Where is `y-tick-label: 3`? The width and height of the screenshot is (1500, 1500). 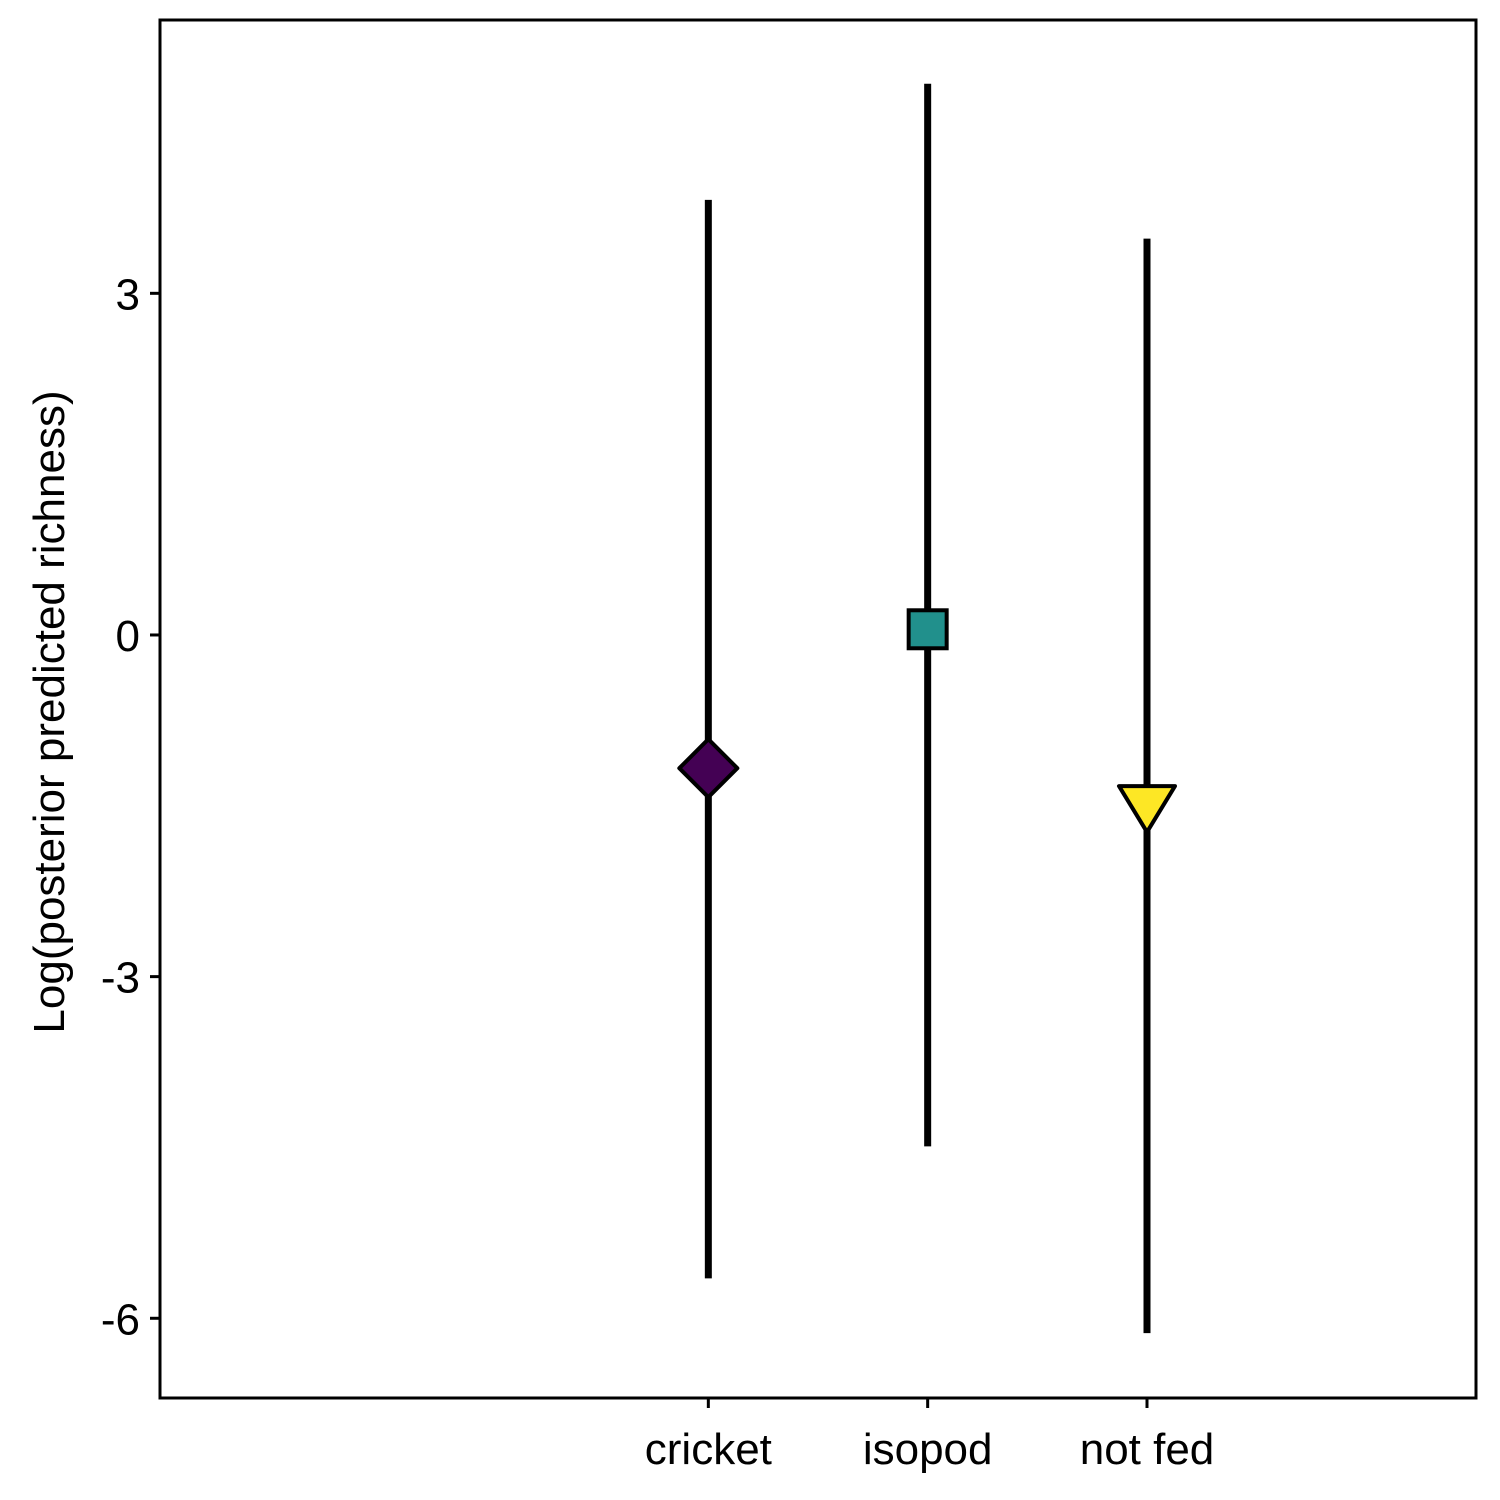 y-tick-label: 3 is located at coordinates (128, 294).